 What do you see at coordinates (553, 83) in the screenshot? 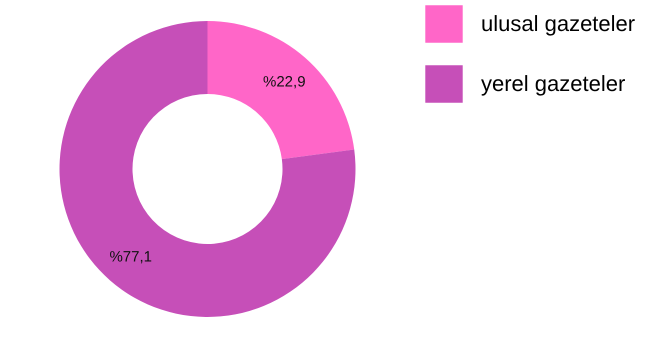
I see `legend-label: yerel gazeteler` at bounding box center [553, 83].